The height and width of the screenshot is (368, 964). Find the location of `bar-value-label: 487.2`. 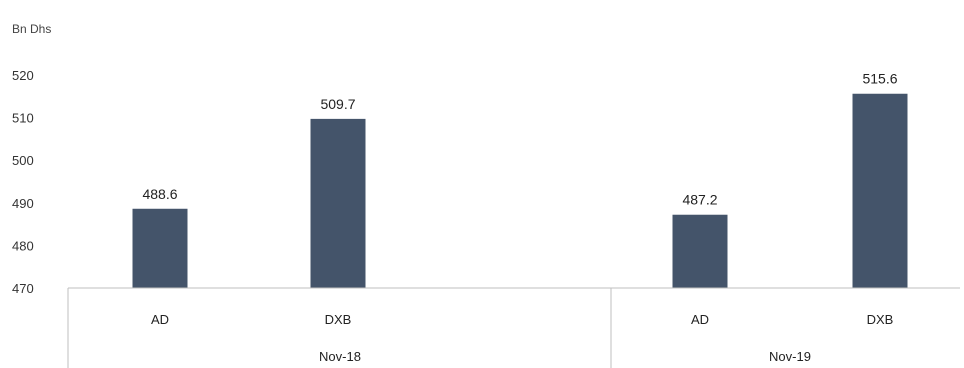

bar-value-label: 487.2 is located at coordinates (699, 200).